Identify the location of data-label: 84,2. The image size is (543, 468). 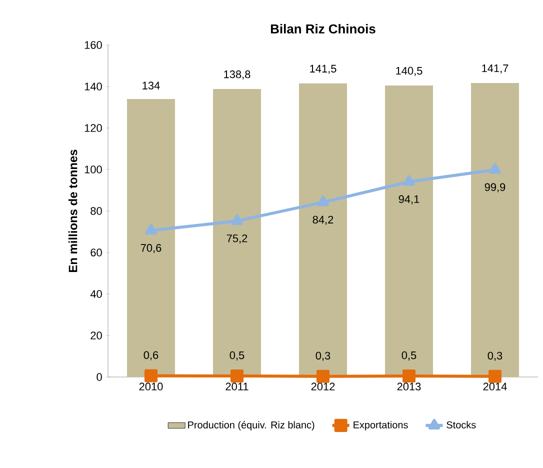
(323, 220).